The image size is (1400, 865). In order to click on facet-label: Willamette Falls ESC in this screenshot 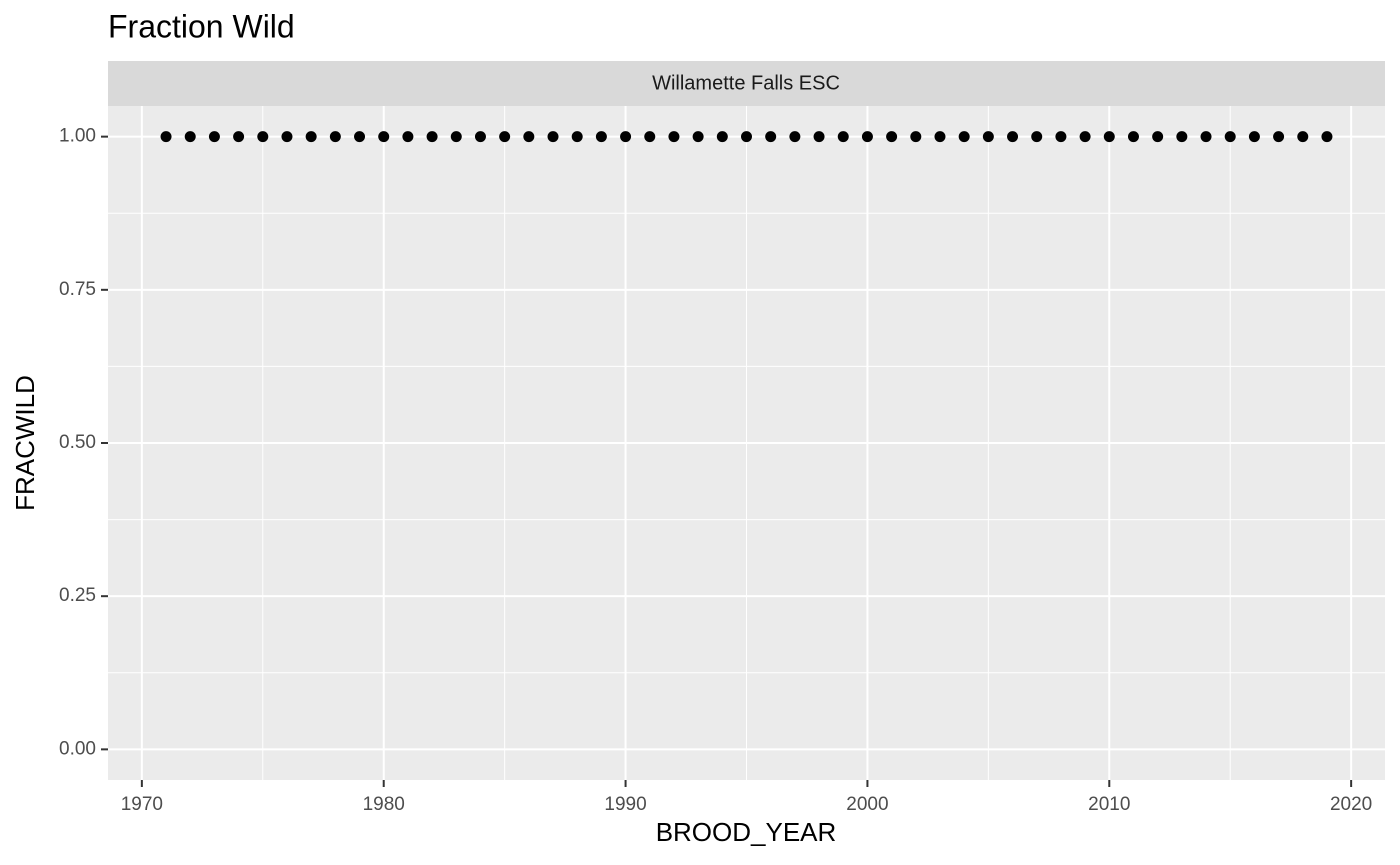, I will do `click(746, 83)`.